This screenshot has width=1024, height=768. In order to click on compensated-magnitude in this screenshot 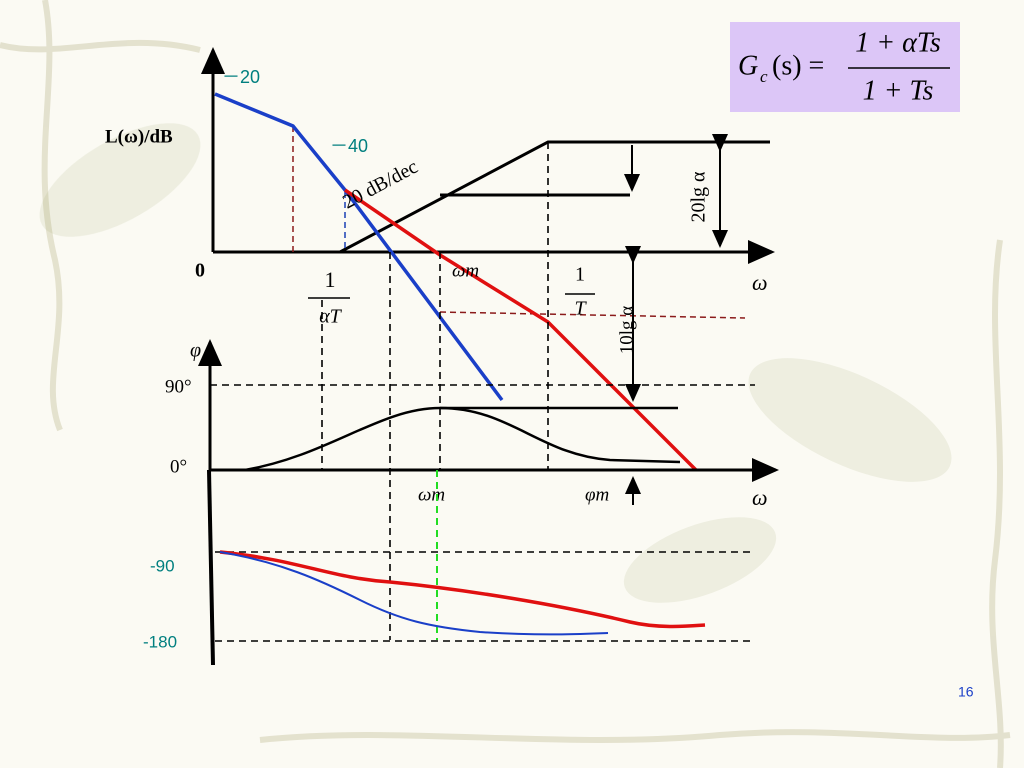, I will do `click(521, 330)`.